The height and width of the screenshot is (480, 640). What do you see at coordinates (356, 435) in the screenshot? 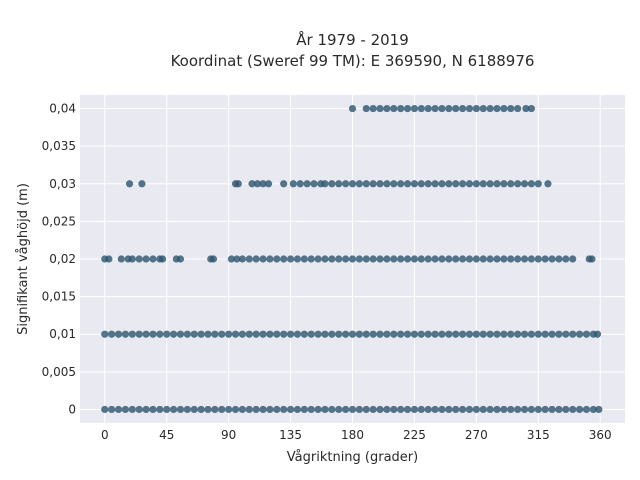
I see `x-tick-labels: 0 45 90 135 180 225 270 315 360` at bounding box center [356, 435].